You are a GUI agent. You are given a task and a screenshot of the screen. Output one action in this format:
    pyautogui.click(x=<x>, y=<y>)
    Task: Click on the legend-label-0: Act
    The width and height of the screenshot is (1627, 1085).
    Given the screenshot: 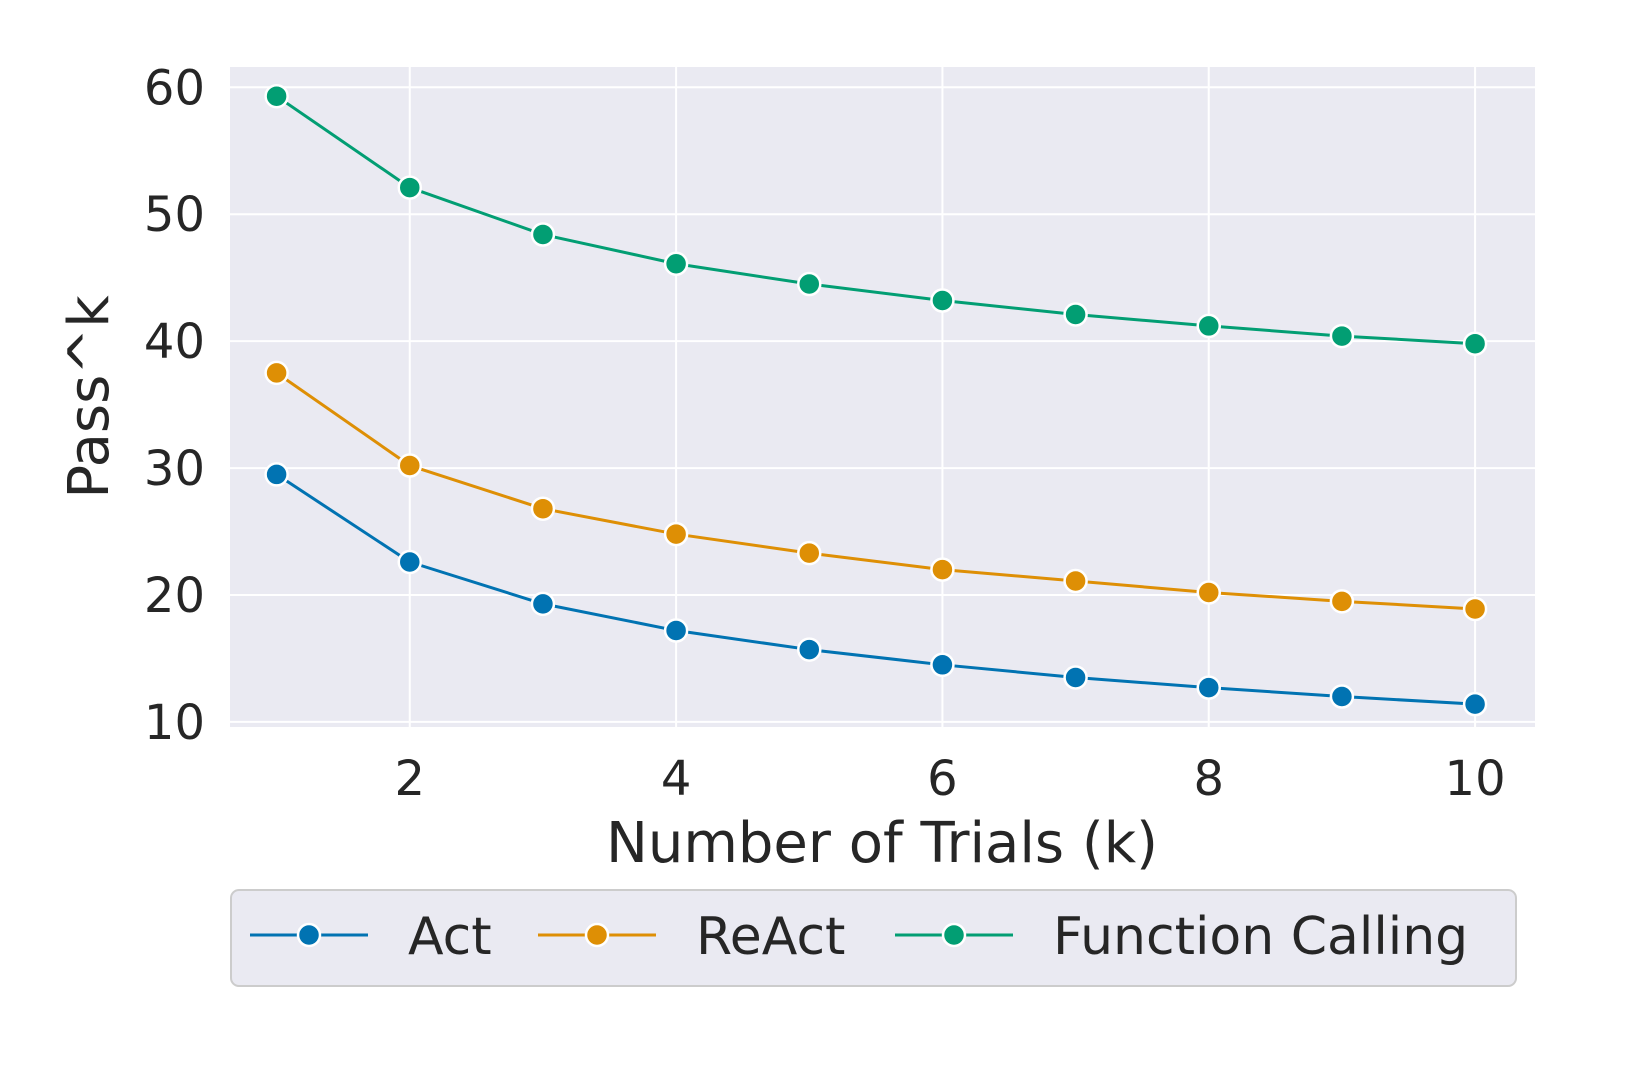 What is the action you would take?
    pyautogui.click(x=450, y=937)
    